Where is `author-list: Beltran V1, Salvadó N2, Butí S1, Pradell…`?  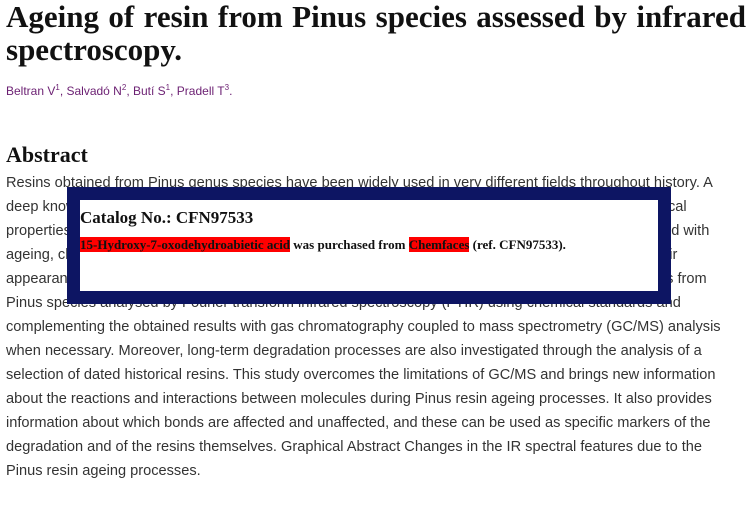 author-list: Beltran V1, Salvadó N2, Butí S1, Pradell… is located at coordinates (119, 90).